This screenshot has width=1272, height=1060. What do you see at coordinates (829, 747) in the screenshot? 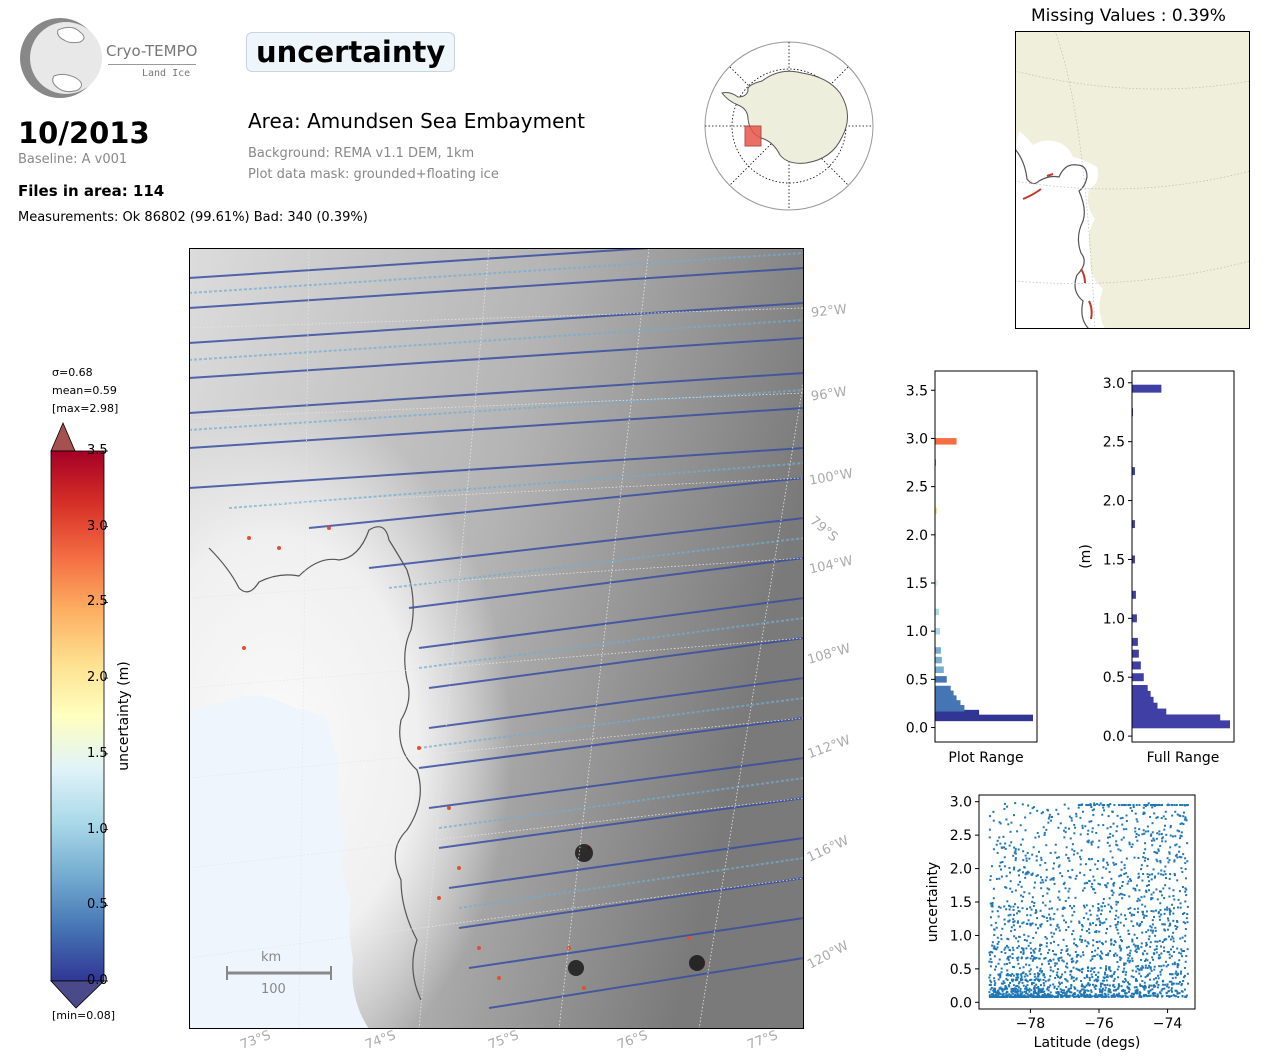
I see `lon-label: 112°W` at bounding box center [829, 747].